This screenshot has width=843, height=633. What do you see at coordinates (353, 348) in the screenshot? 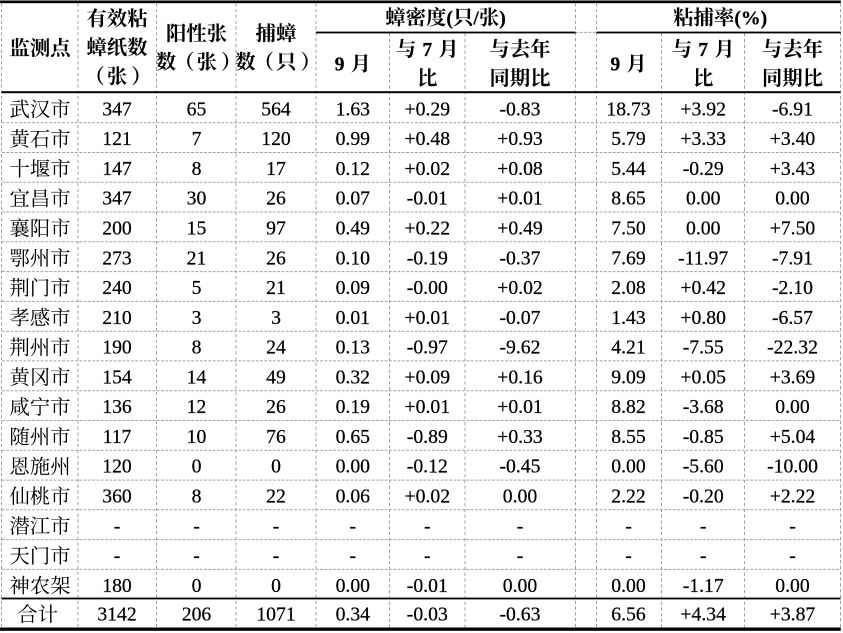
I see `svg-text: 0.13` at bounding box center [353, 348].